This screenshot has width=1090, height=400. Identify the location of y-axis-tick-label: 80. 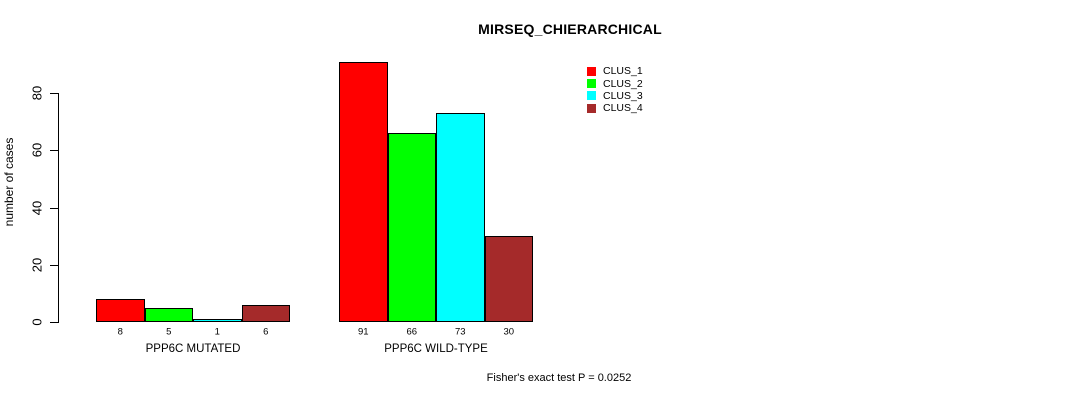
(37, 93).